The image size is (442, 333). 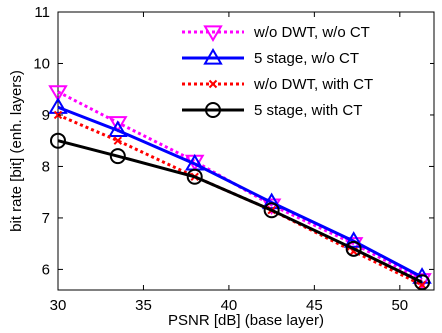 I want to click on y-tick-label: 8, so click(x=46, y=166).